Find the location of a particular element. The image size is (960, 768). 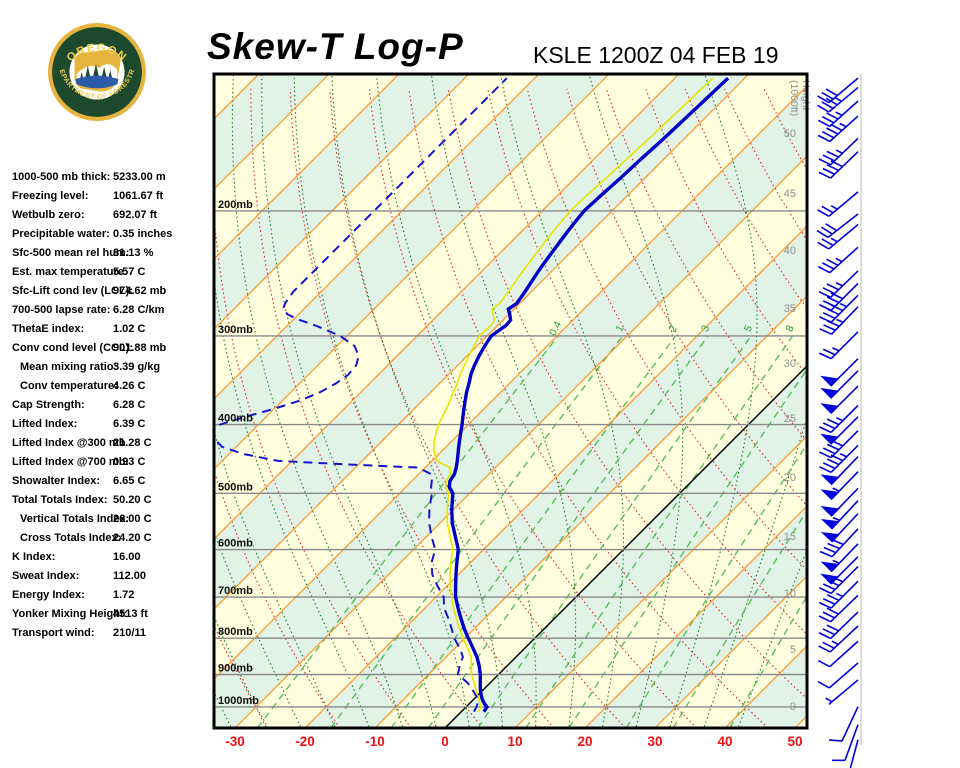

pressure-label: 800mb is located at coordinates (235, 632).